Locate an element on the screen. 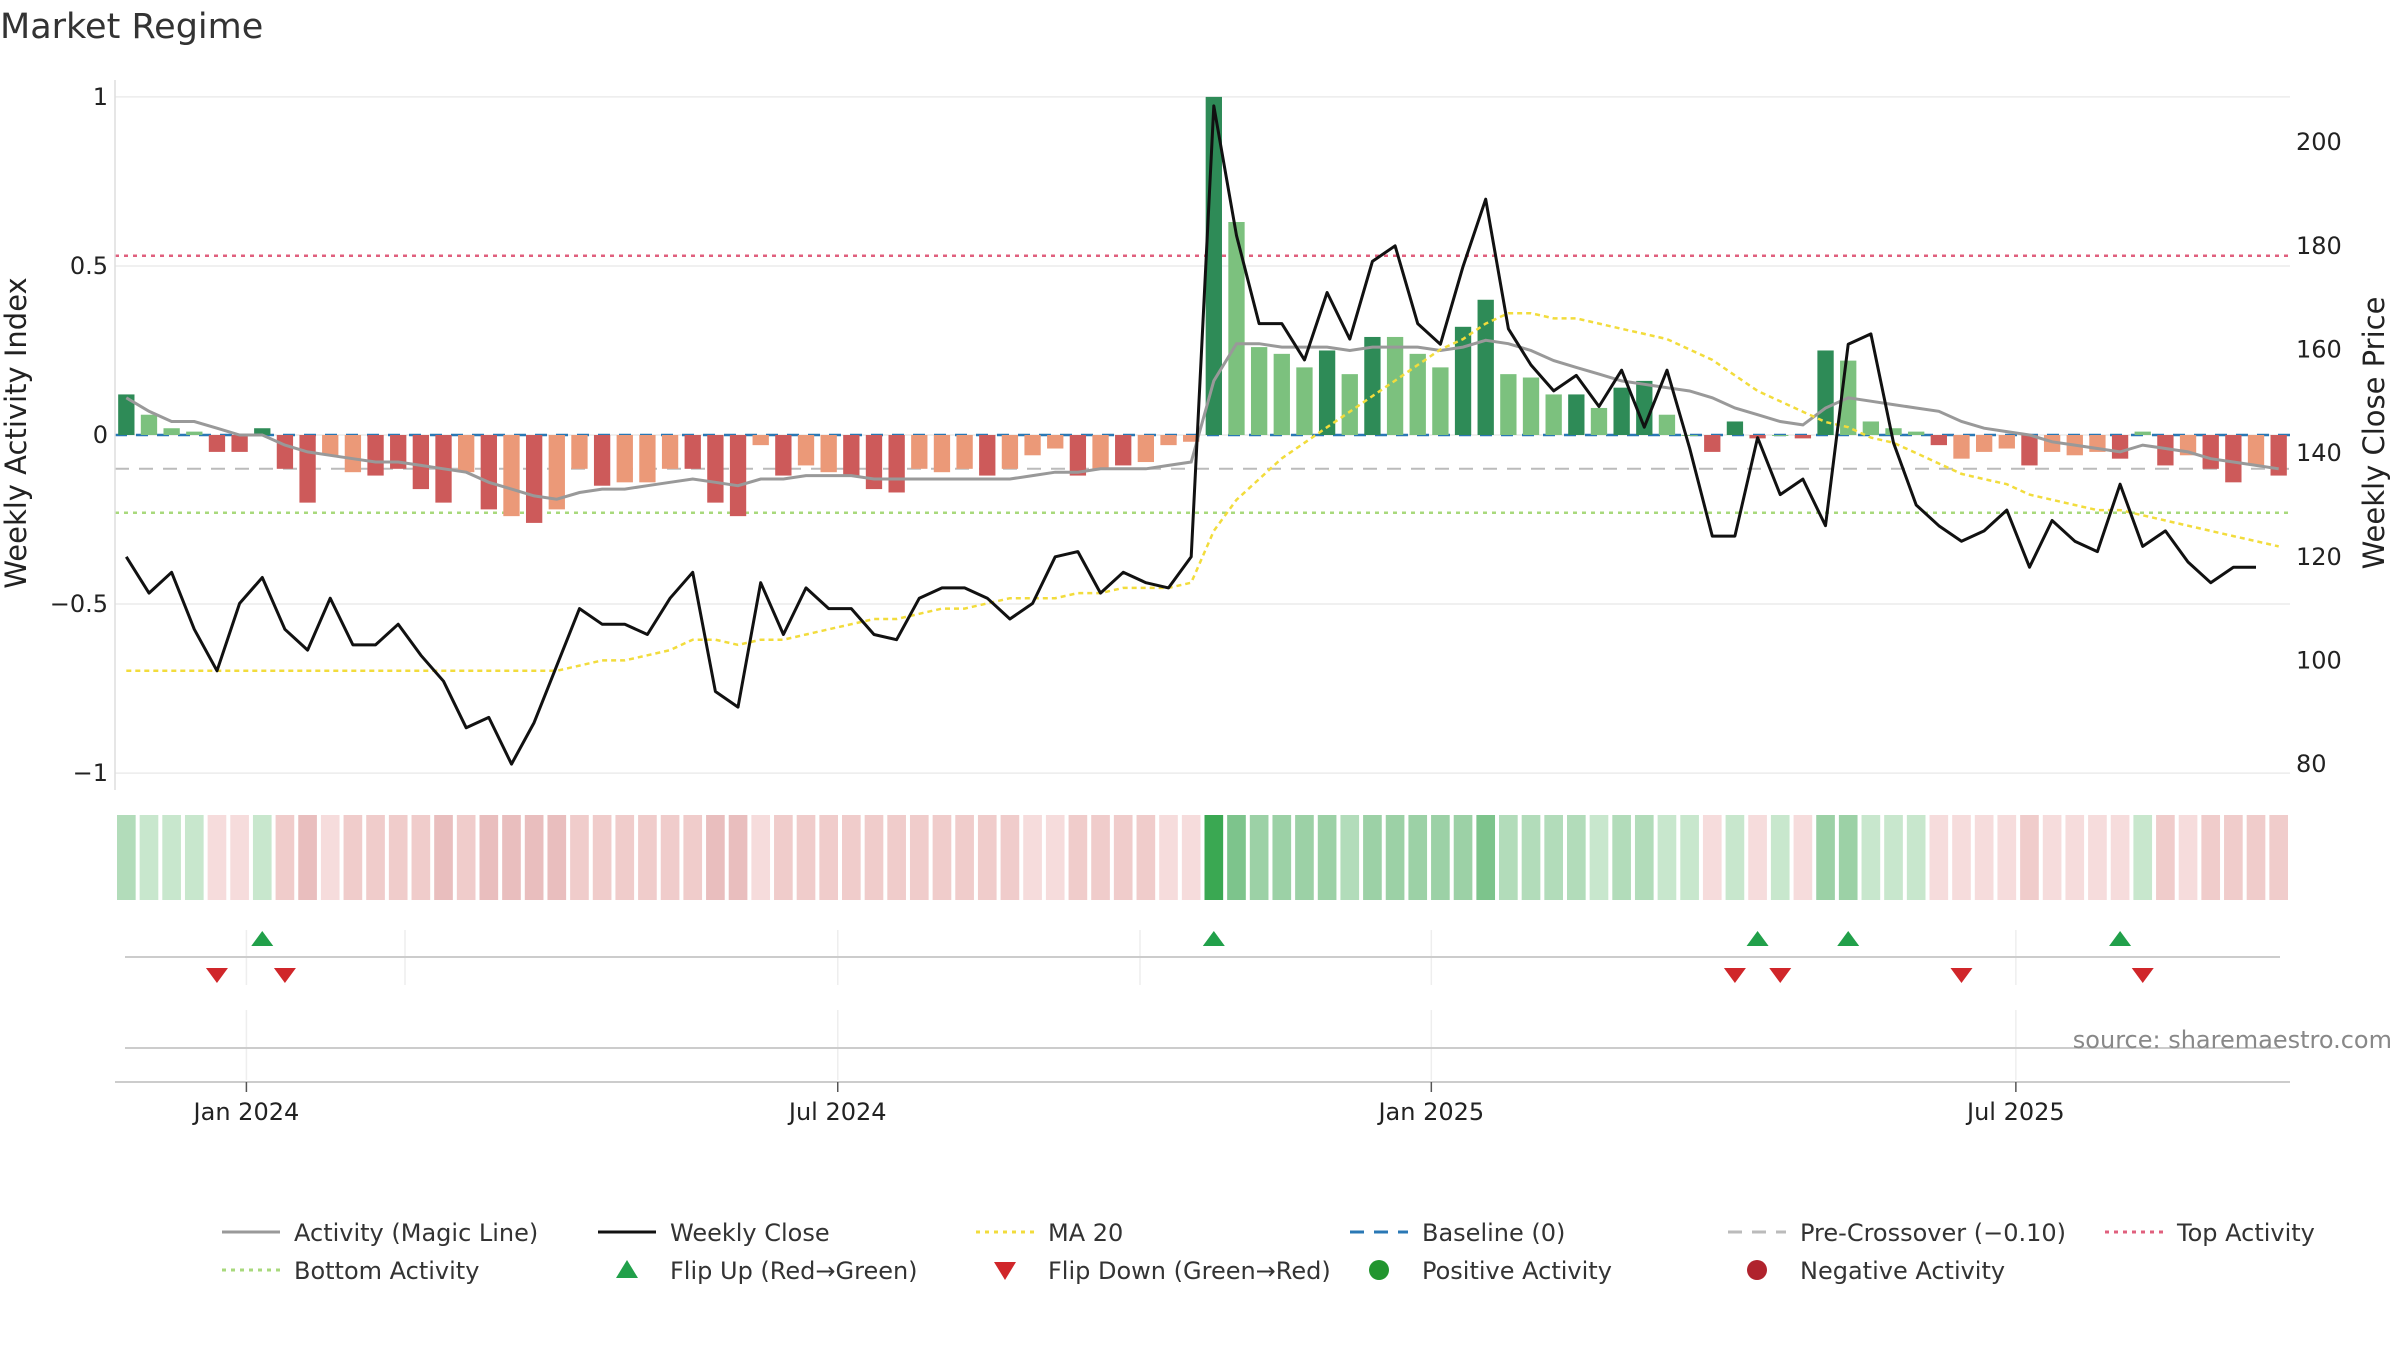  x-tick-label: Jan 2025 is located at coordinates (1430, 1112).